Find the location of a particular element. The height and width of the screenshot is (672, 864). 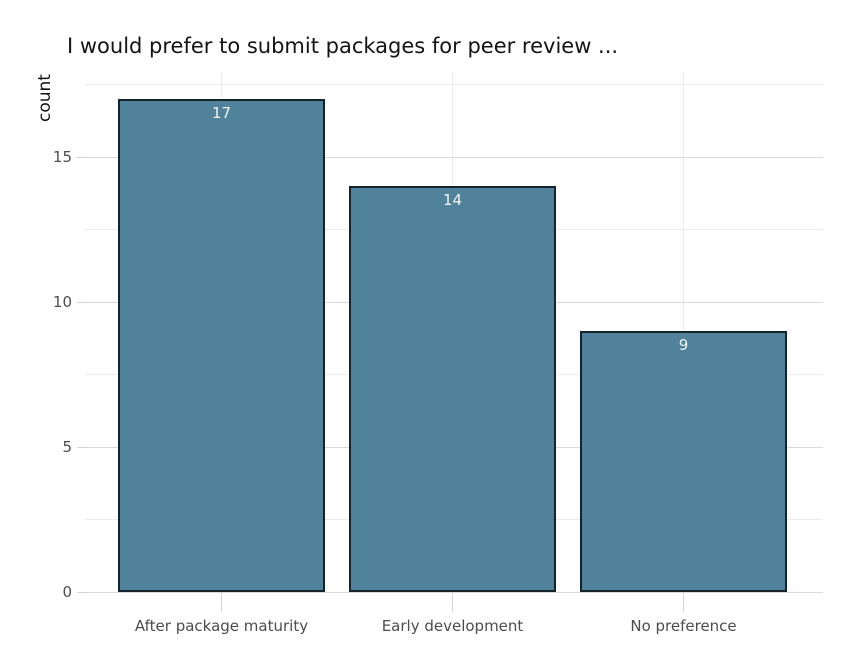

bar-value-label: 14 is located at coordinates (452, 200).